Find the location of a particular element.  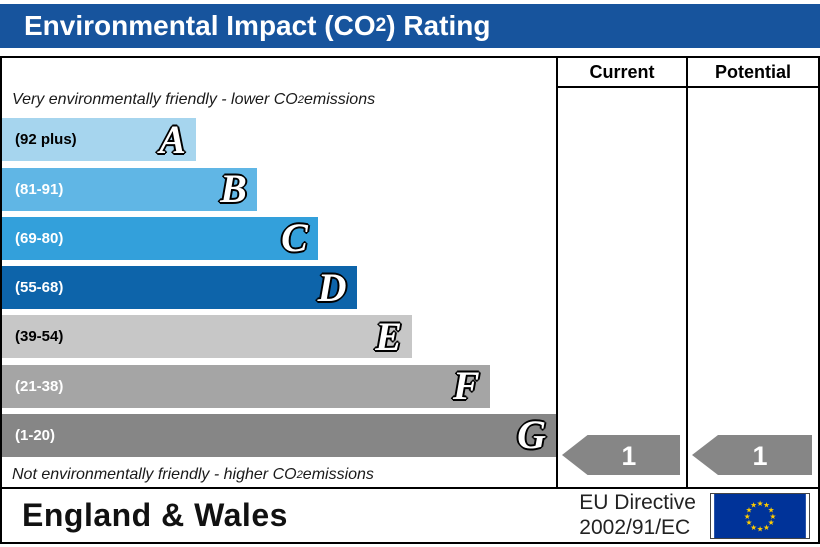

band-bar-d: (55-68) D is located at coordinates (179, 287).